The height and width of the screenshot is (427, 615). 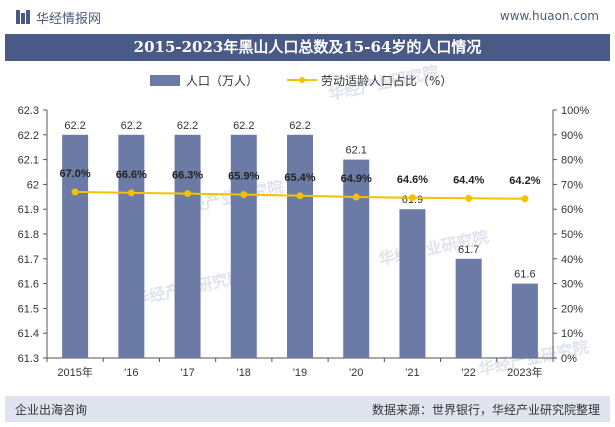 What do you see at coordinates (33, 185) in the screenshot?
I see `y-left-tick-label: 62` at bounding box center [33, 185].